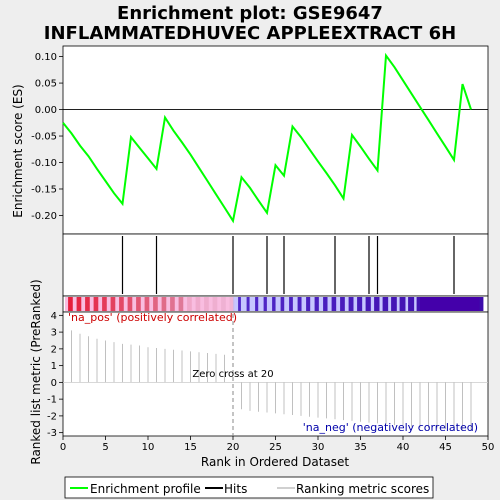 Image resolution: width=500 pixels, height=500 pixels. I want to click on metric-y-tick-label: 0, so click(54, 383).